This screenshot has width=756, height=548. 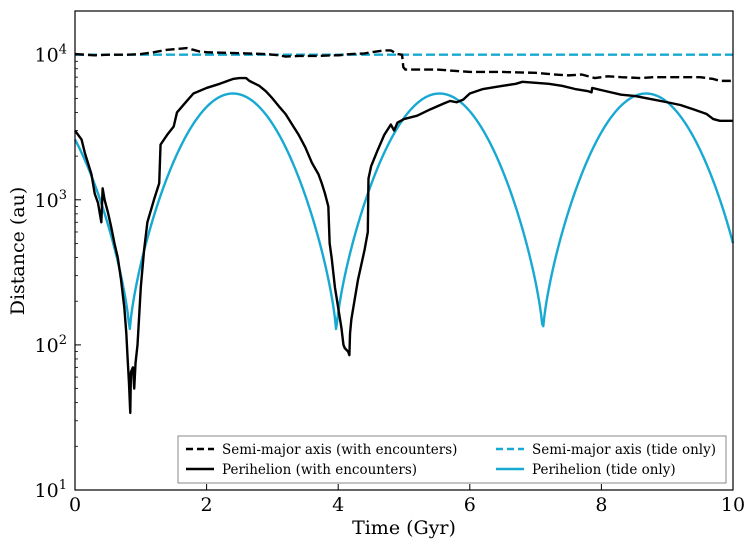 I want to click on y-tick-label: 10¹, so click(x=51, y=490).